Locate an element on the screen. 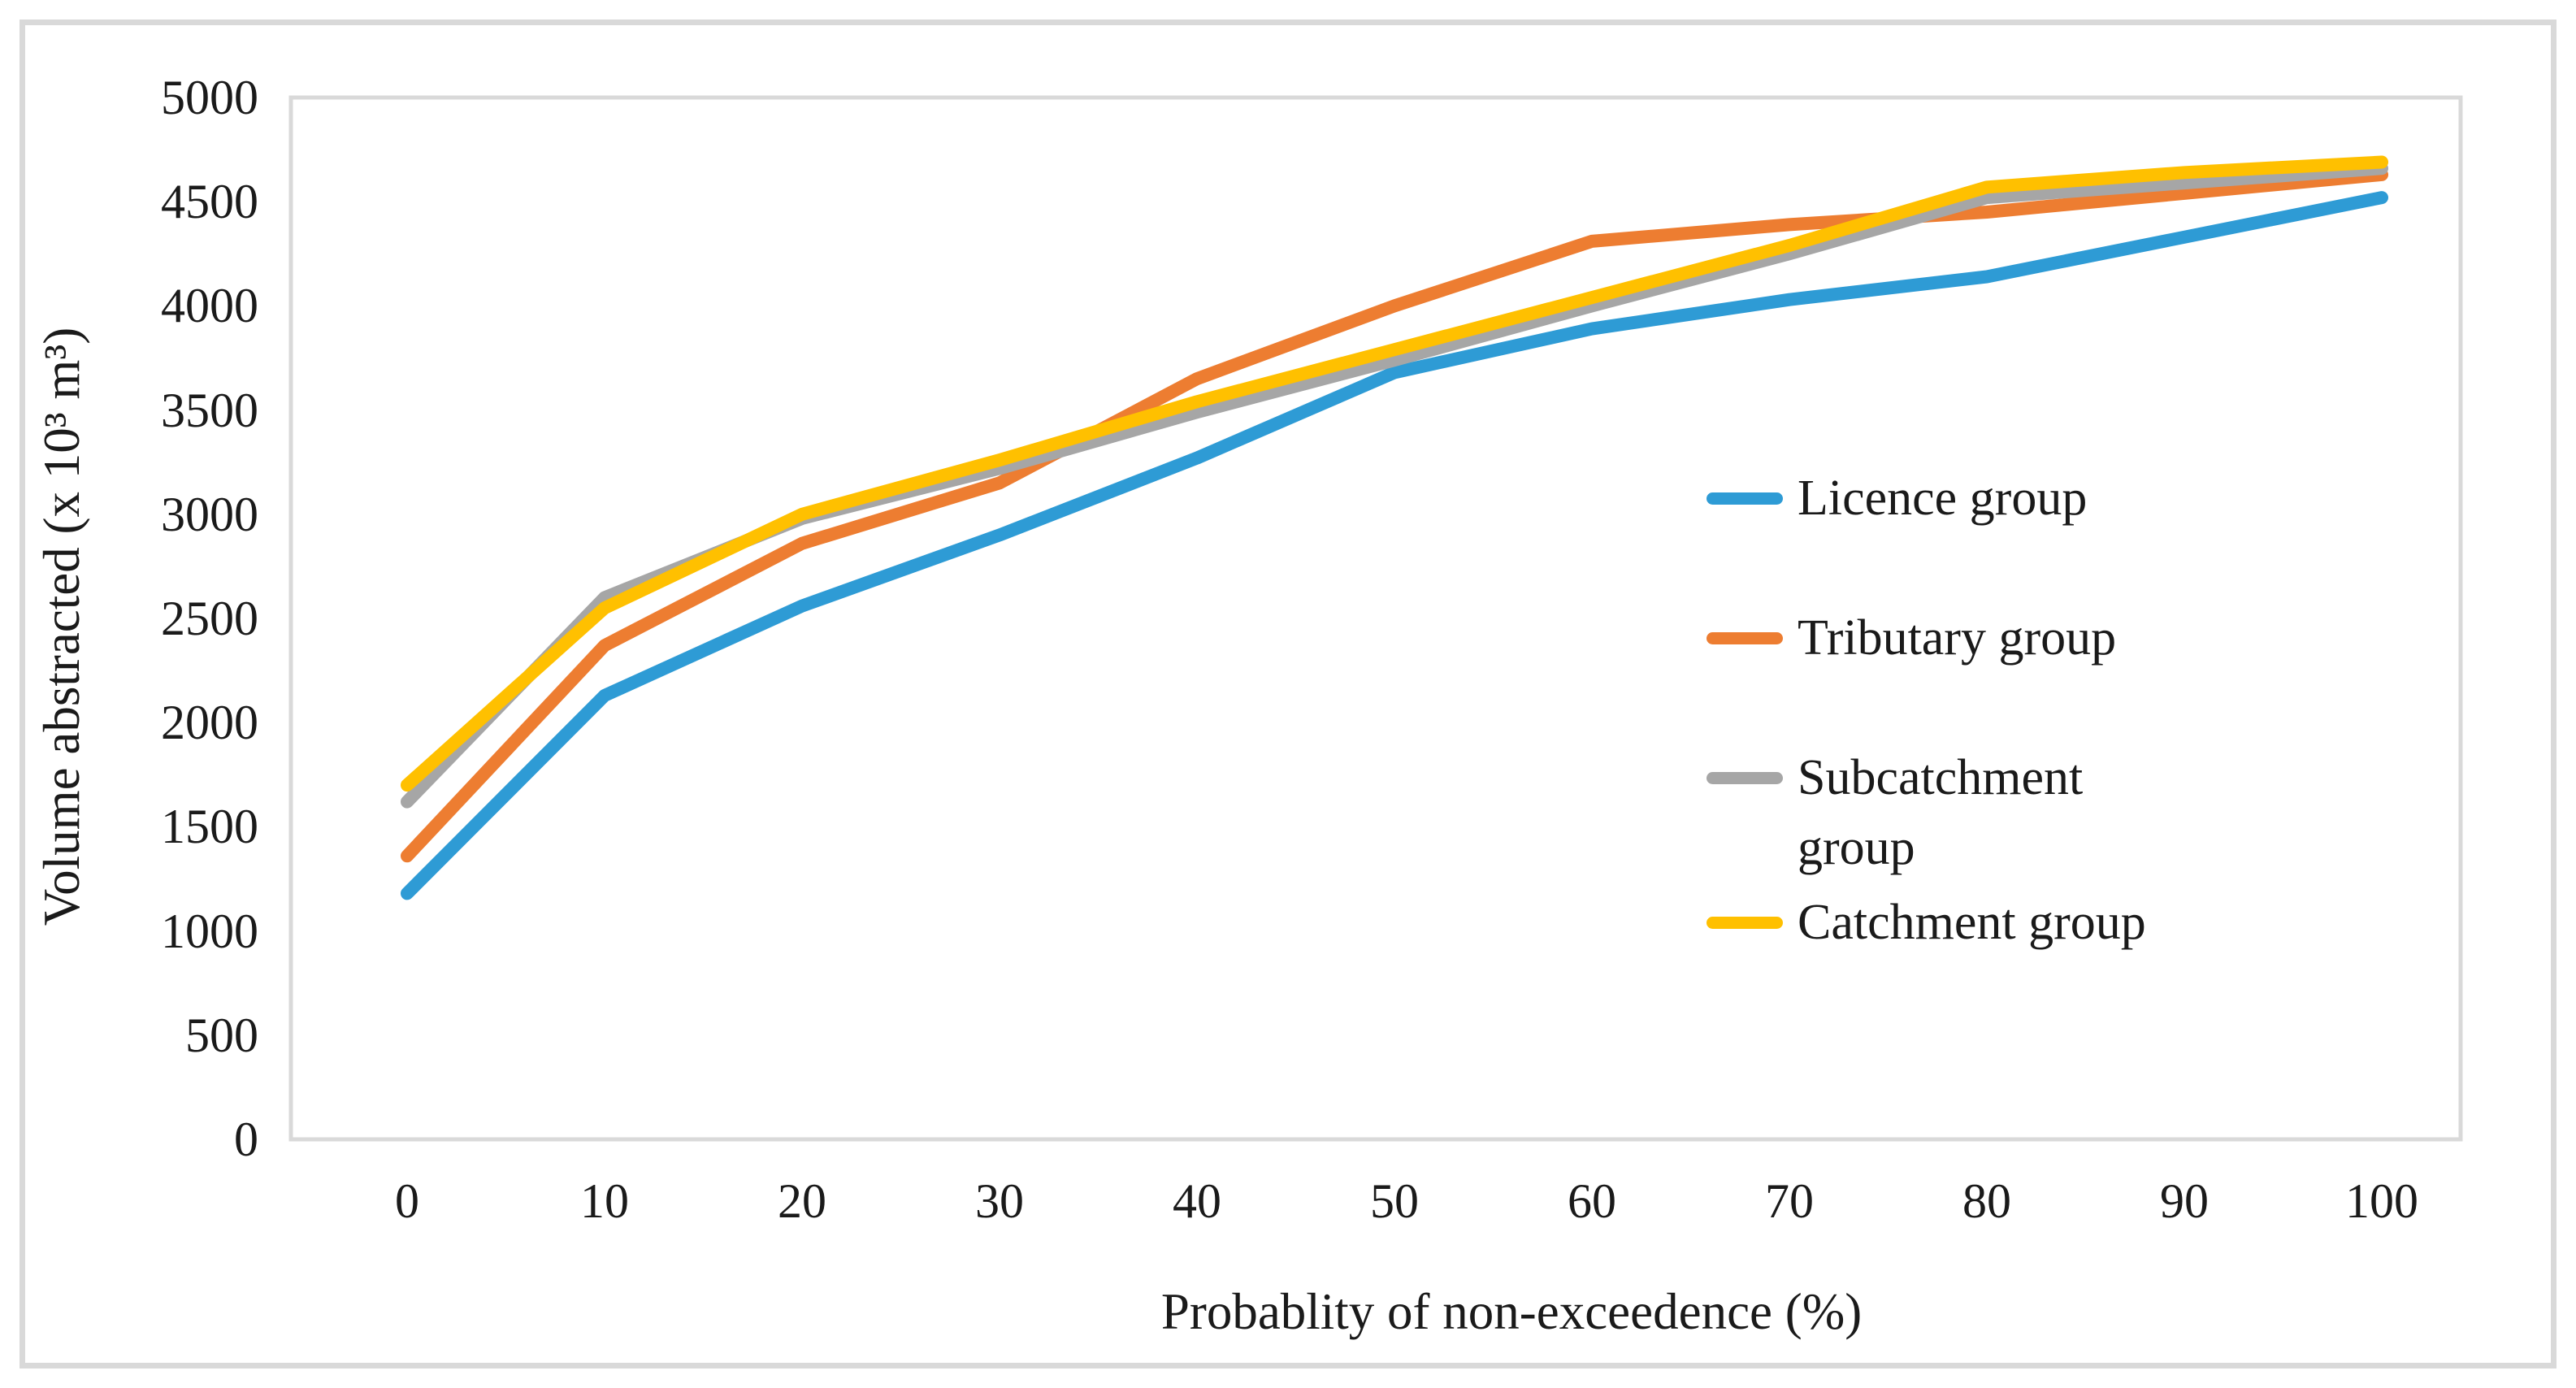  legend-label-line: Licence group is located at coordinates (1943, 498).